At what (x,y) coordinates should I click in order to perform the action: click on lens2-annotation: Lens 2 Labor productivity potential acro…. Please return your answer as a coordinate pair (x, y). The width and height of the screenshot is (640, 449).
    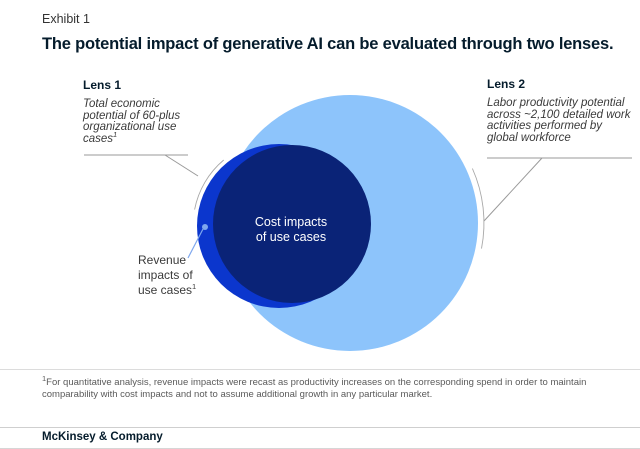
    Looking at the image, I should click on (563, 110).